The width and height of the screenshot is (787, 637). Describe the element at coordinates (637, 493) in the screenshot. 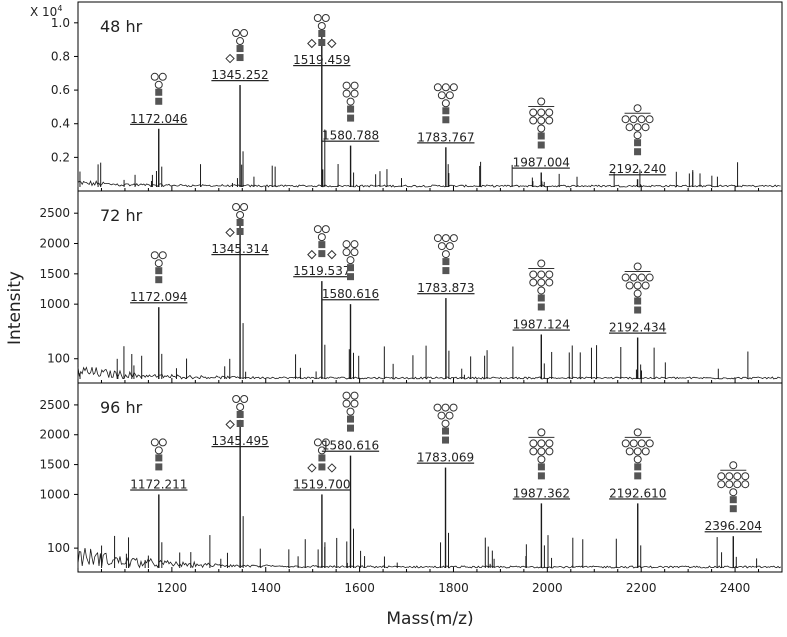

I see `peak-mz-label: 2192.610` at that location.